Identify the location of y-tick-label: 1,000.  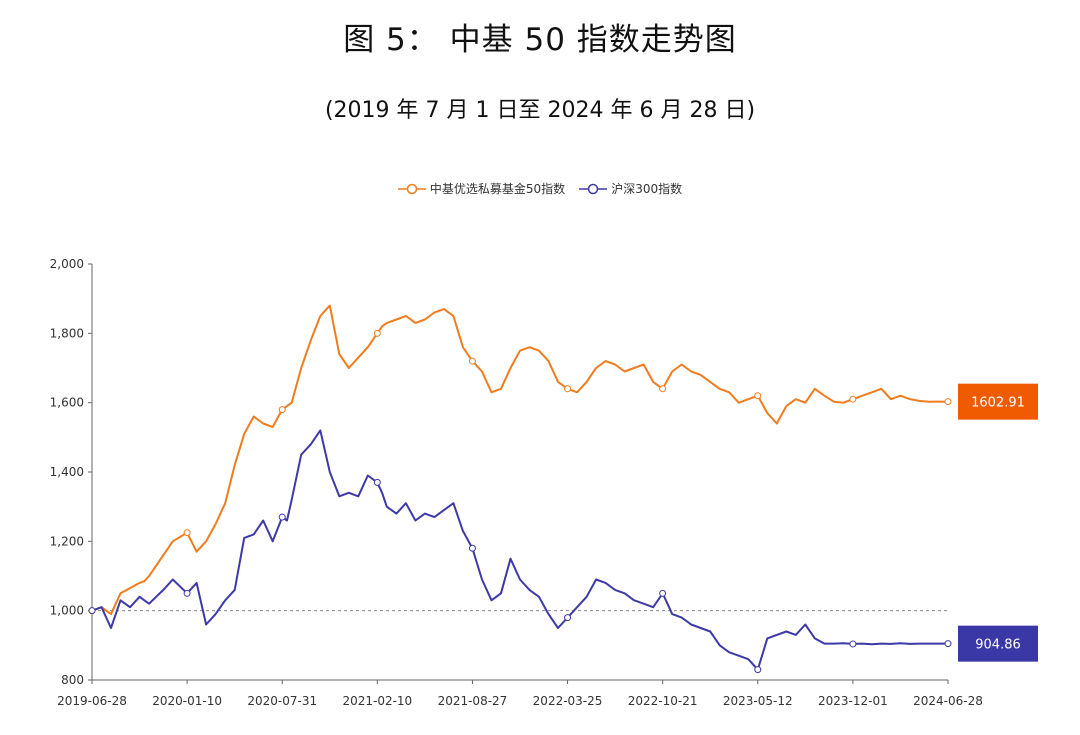
(67, 611).